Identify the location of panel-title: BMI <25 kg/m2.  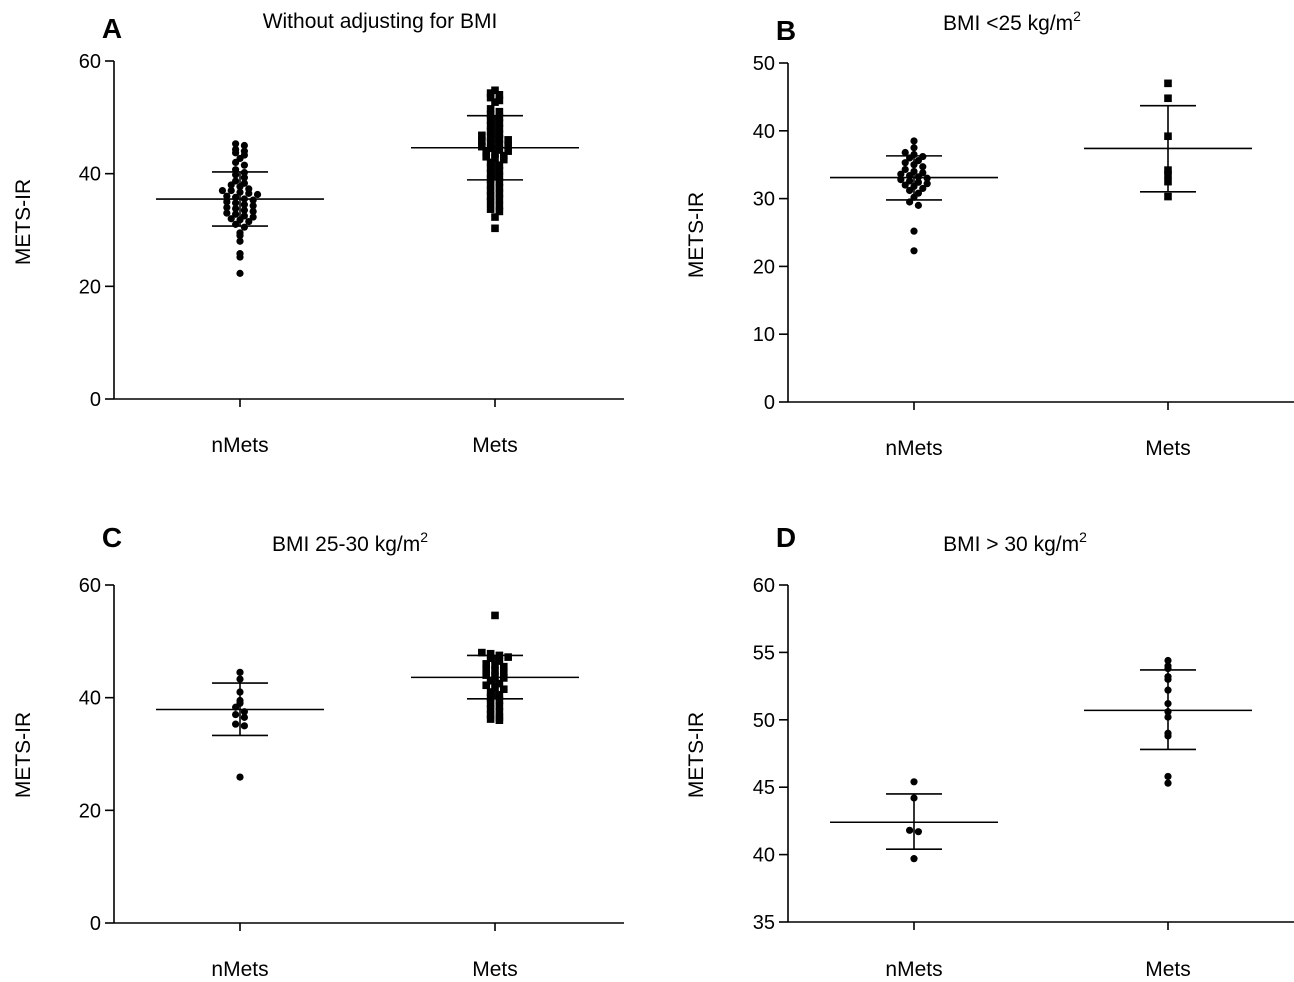
(1012, 21).